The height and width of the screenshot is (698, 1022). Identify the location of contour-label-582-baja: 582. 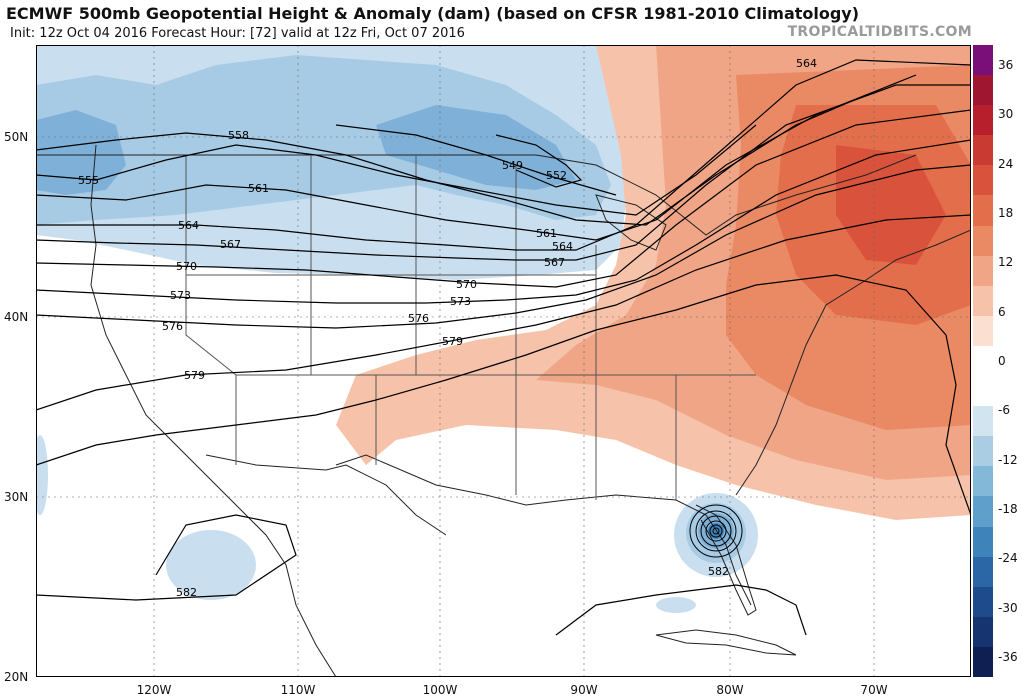
(186, 592).